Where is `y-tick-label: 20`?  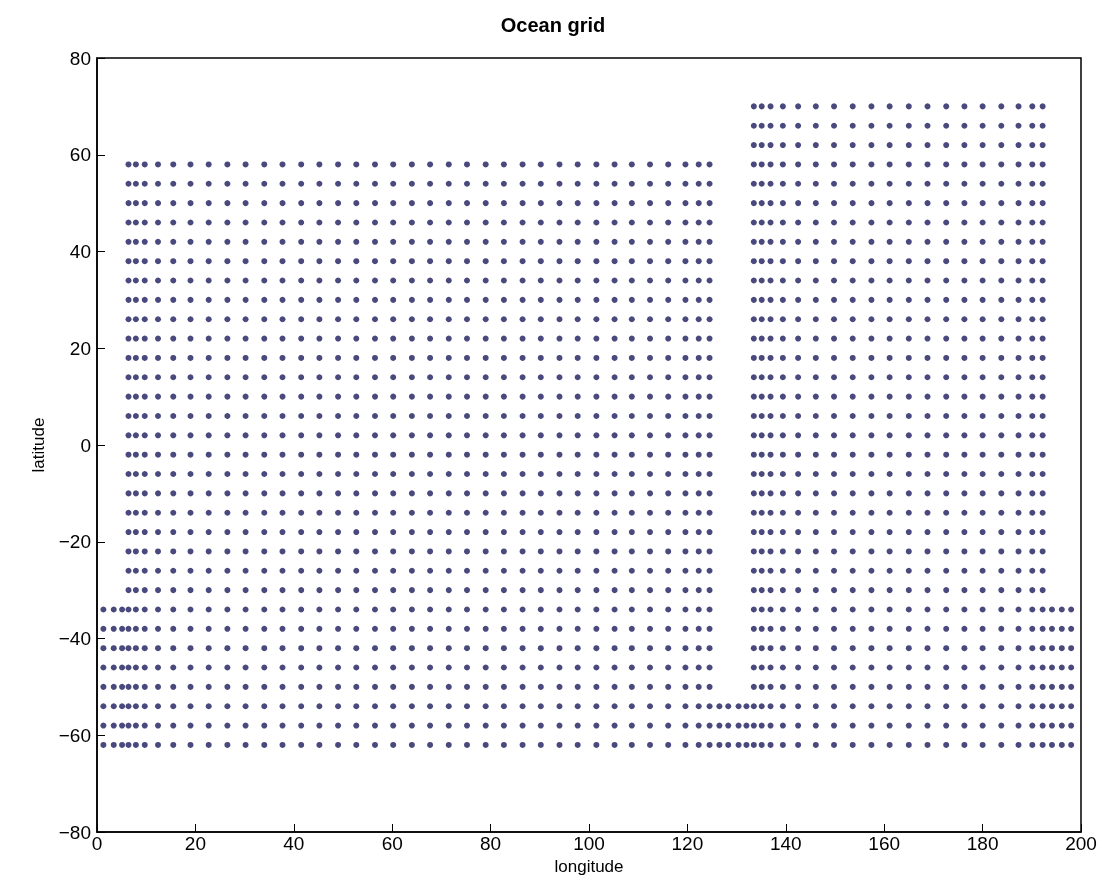
y-tick-label: 20 is located at coordinates (80, 348).